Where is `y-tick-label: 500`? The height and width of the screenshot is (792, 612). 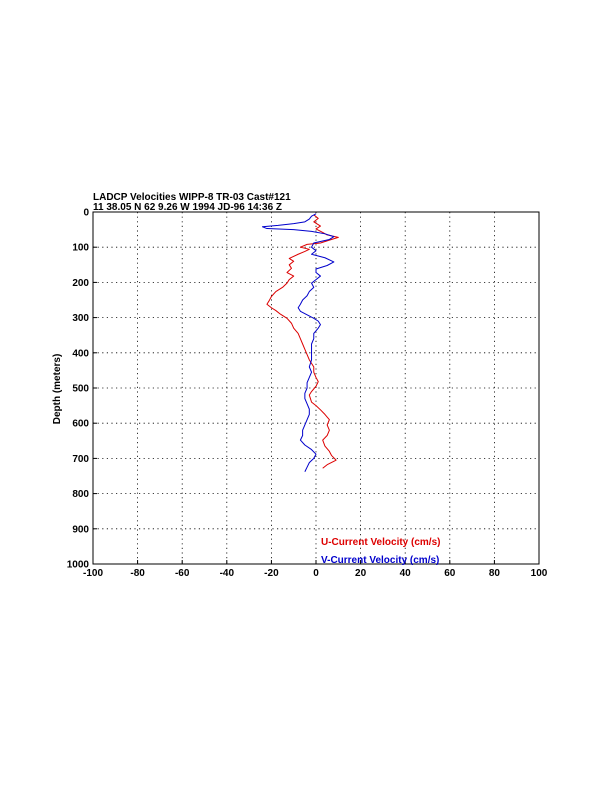
y-tick-label: 500 is located at coordinates (80, 389).